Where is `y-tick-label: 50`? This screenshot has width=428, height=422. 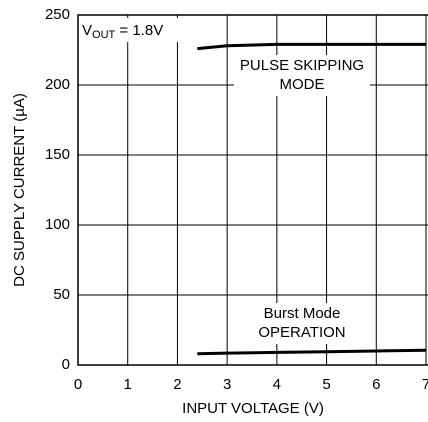
y-tick-label: 50 is located at coordinates (61, 294).